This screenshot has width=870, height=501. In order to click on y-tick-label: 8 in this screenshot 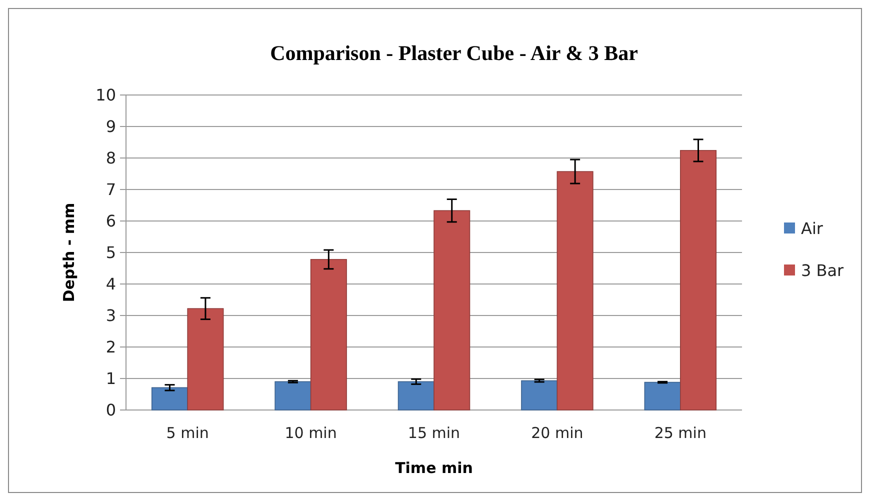, I will do `click(111, 158)`.